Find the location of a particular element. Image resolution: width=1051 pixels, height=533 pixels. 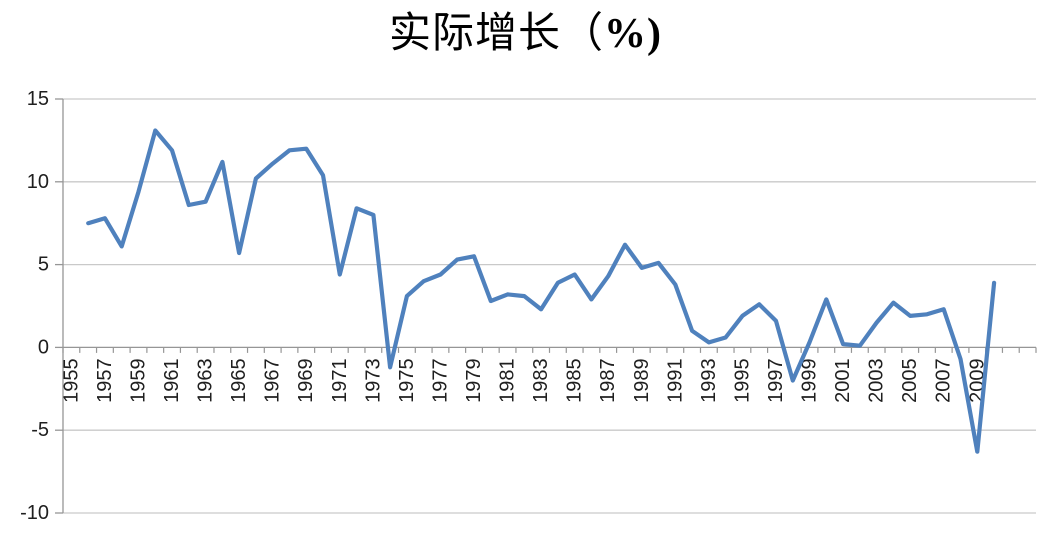

x-axis-tick-label: 1993 is located at coordinates (709, 380).